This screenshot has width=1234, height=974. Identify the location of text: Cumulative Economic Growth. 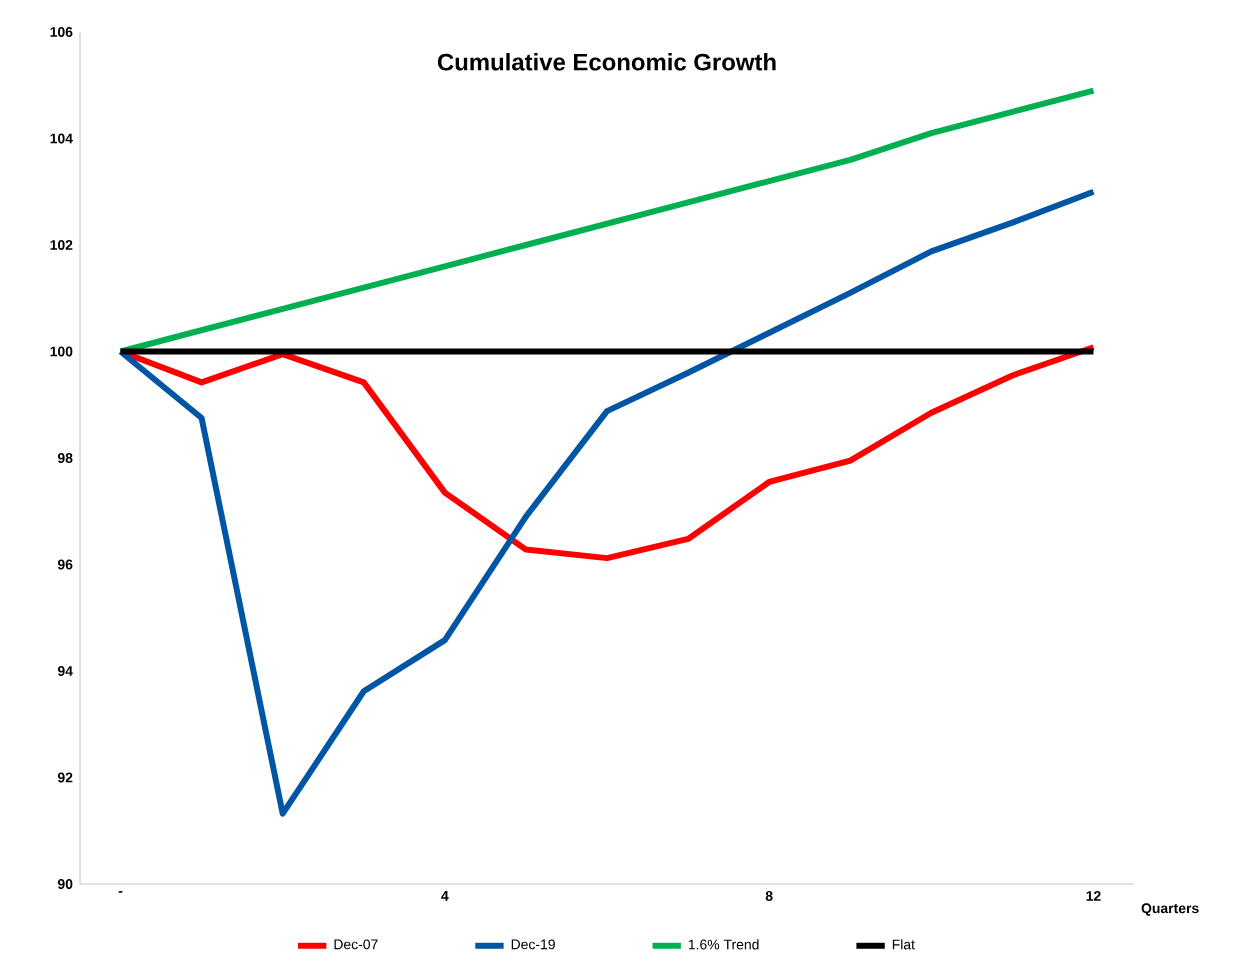
(606, 62).